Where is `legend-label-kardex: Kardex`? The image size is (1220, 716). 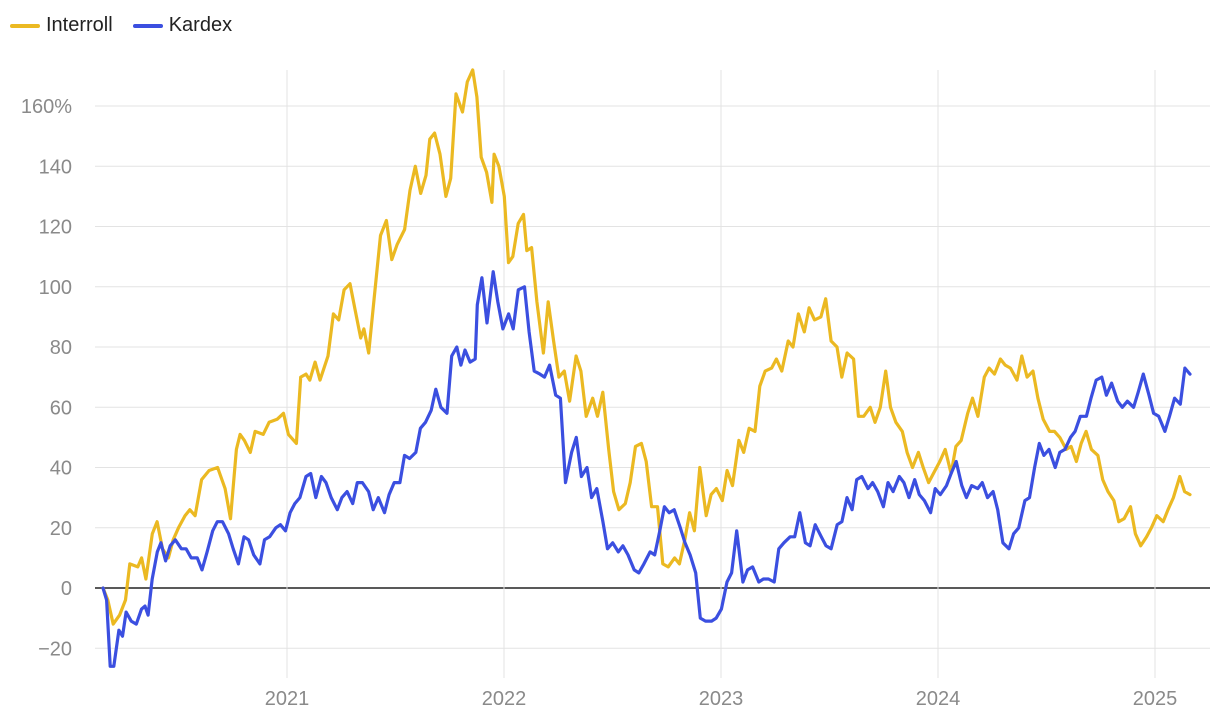 legend-label-kardex: Kardex is located at coordinates (200, 25).